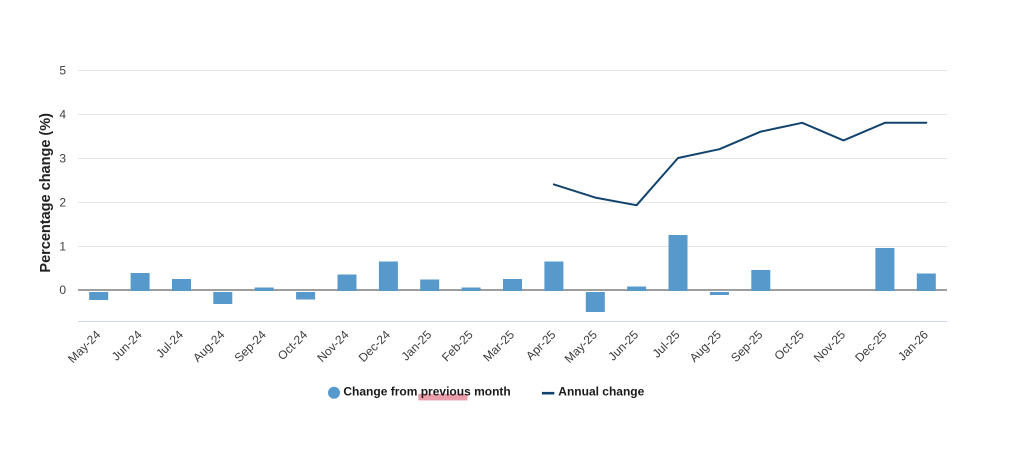 Image resolution: width=1026 pixels, height=466 pixels. Describe the element at coordinates (62, 70) in the screenshot. I see `svg-text: 5` at that location.